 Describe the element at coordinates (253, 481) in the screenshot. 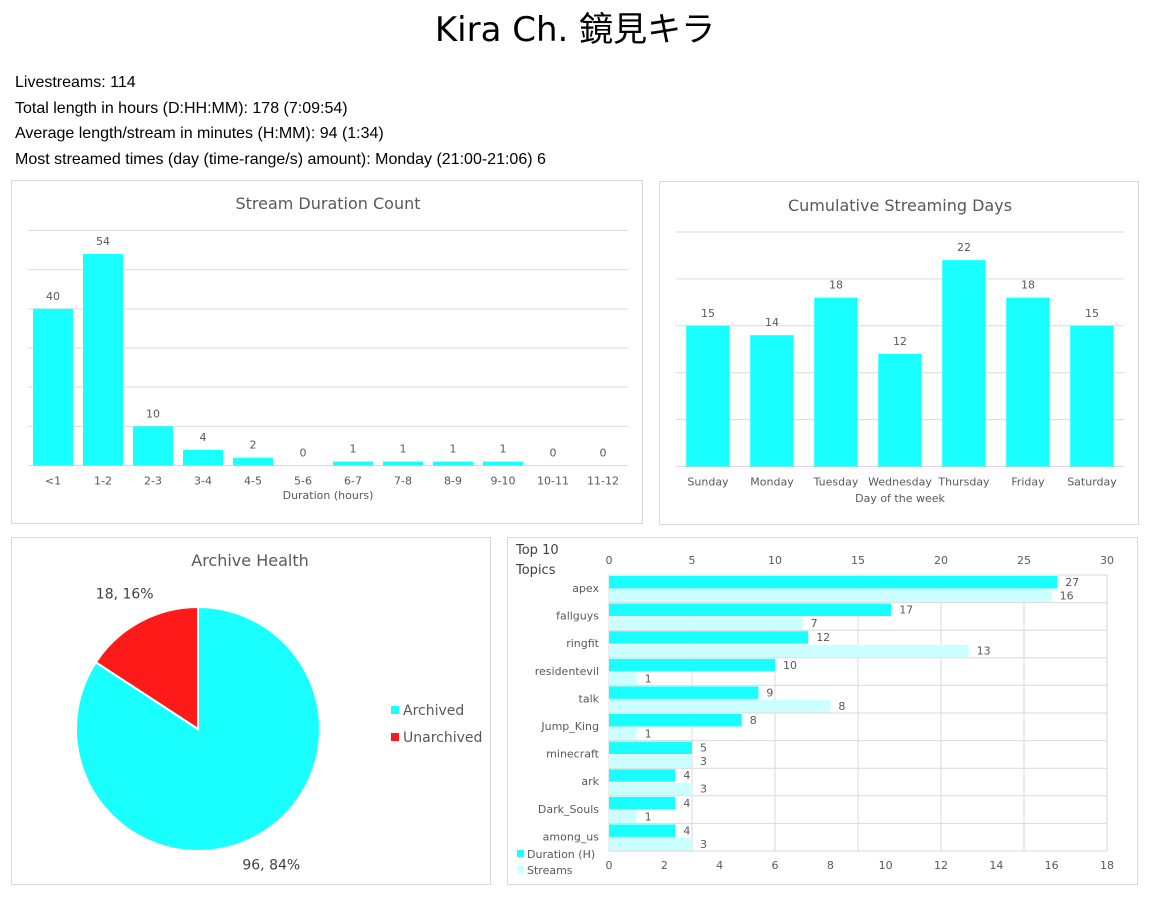

I see `category-label: 4-5` at that location.